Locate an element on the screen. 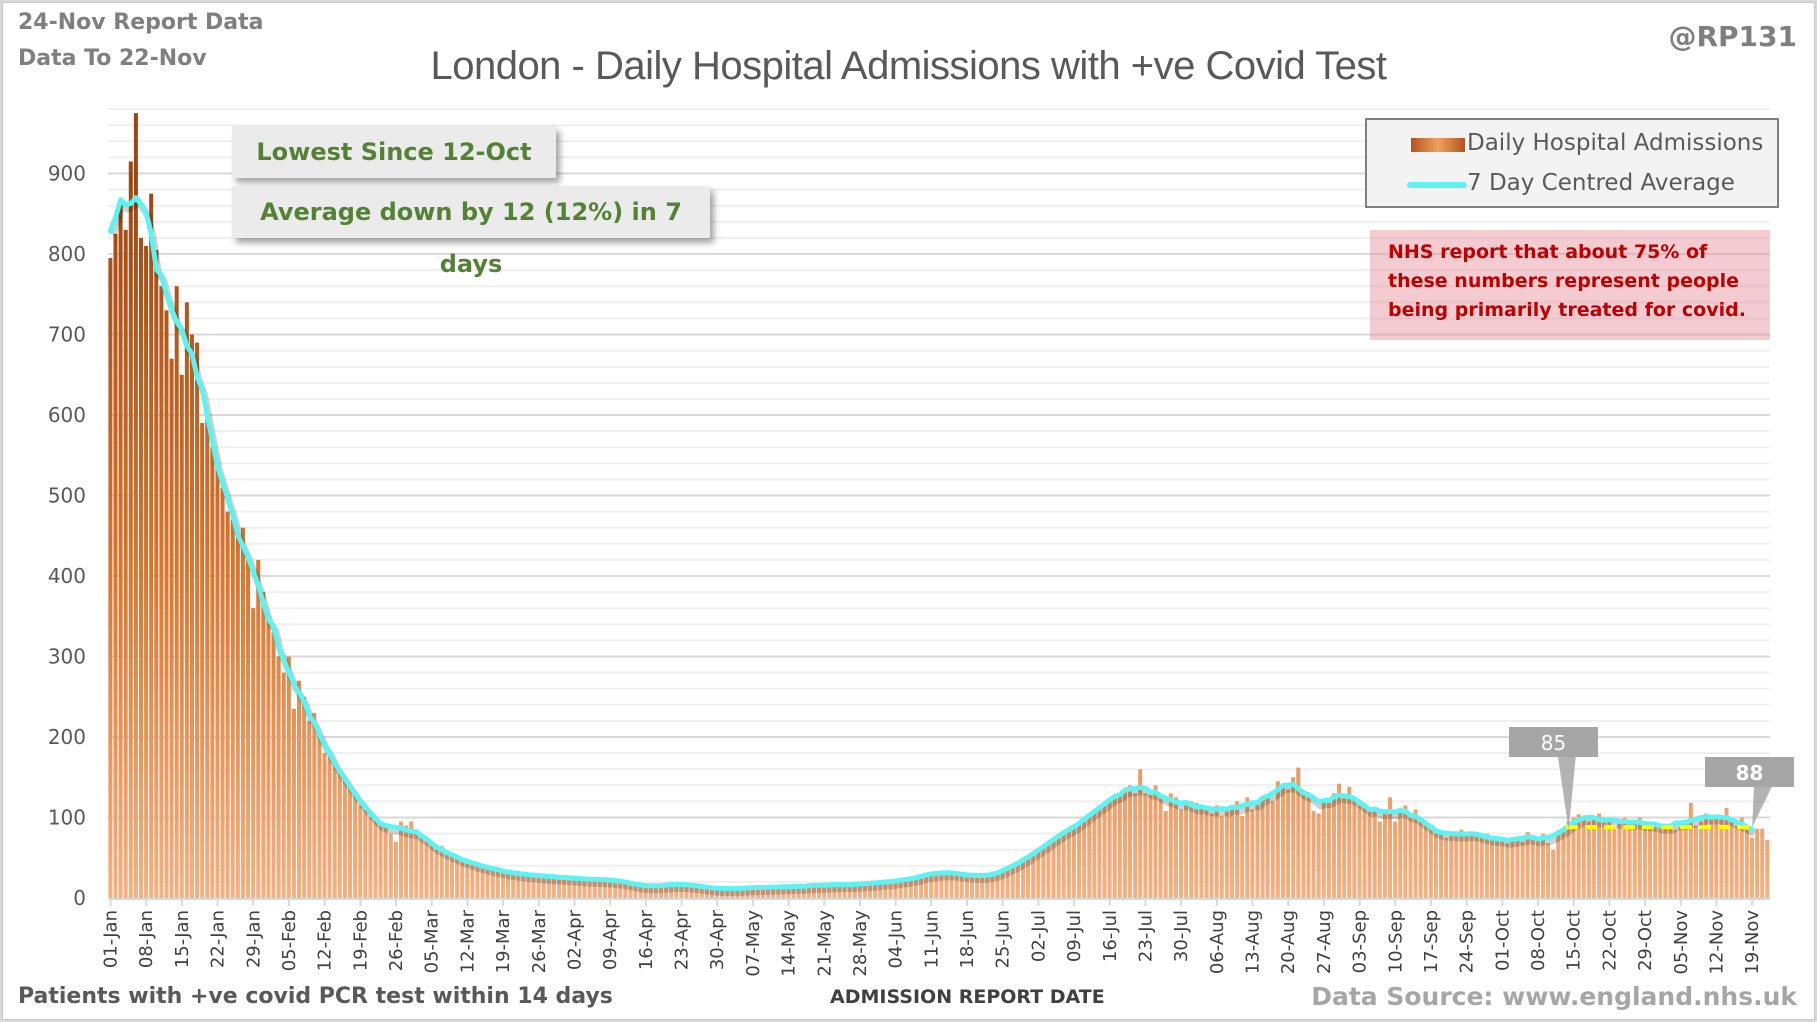 The image size is (1817, 1022). x-tick-label: 13-Aug is located at coordinates (1253, 942).